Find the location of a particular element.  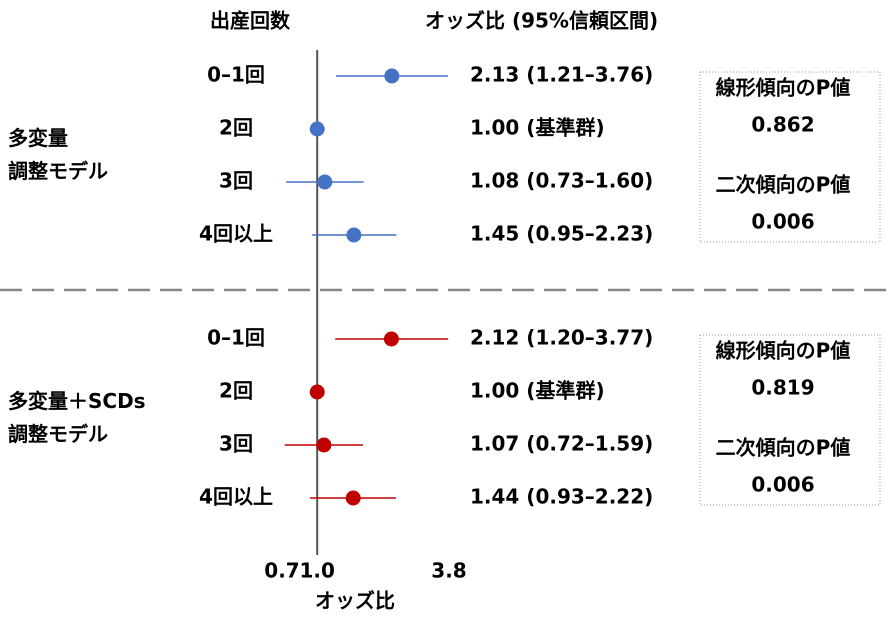

estimate-label: 1.44 (0.93–2.22) is located at coordinates (561, 497).